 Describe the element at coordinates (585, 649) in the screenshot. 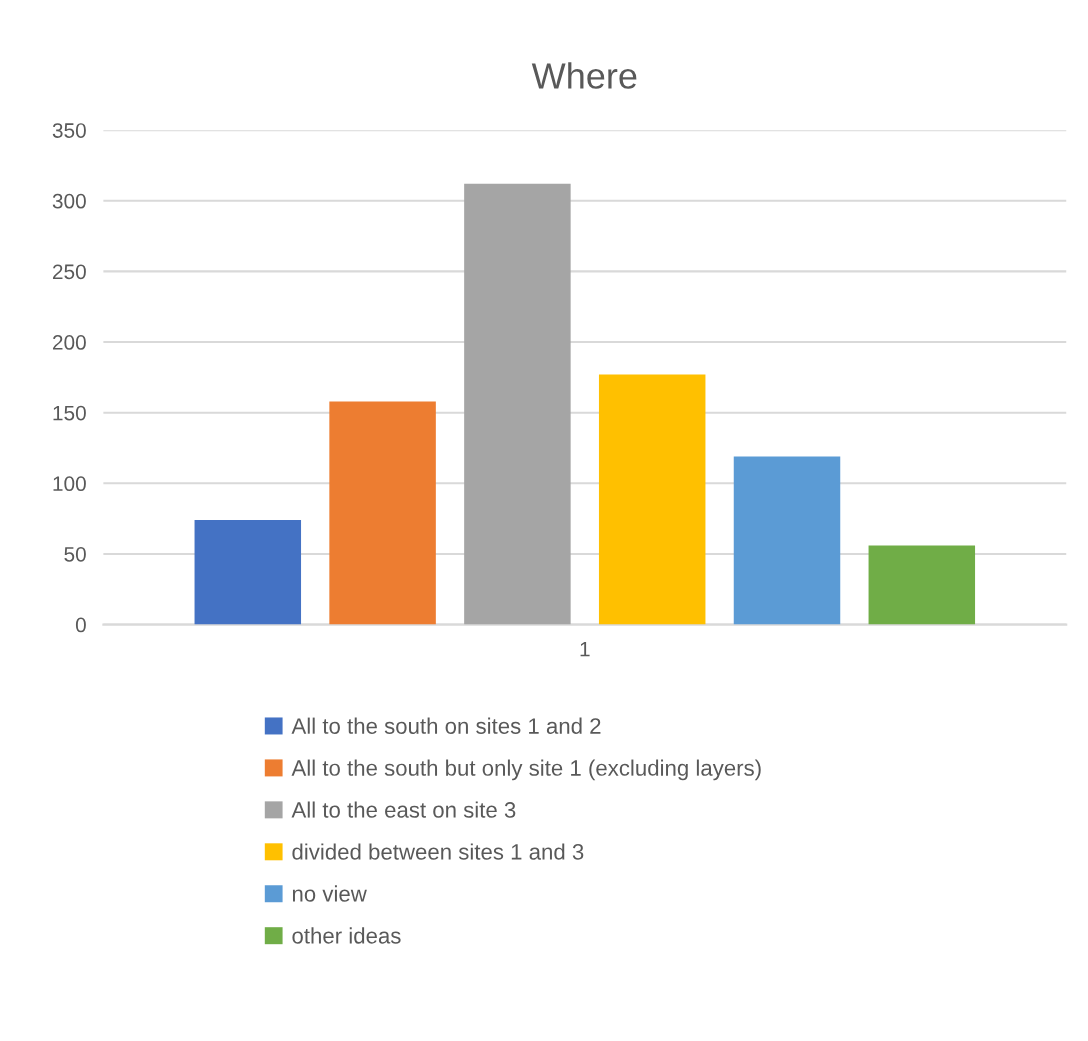

I see `x-tick-label: 1` at that location.